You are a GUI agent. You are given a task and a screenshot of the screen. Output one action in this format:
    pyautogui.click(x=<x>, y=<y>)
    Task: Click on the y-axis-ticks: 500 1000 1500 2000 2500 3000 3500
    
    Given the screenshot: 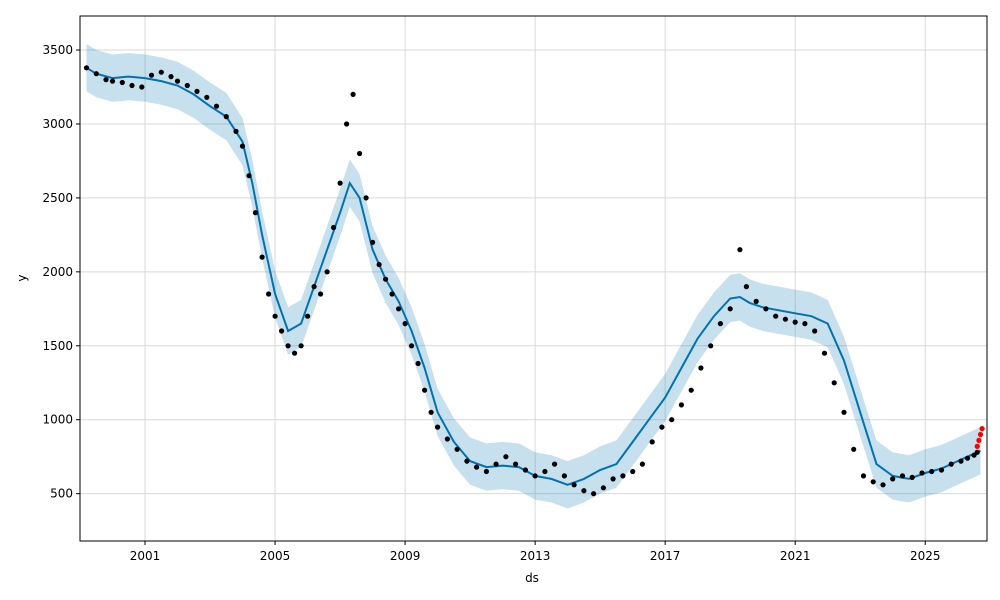 What is the action you would take?
    pyautogui.click(x=61, y=272)
    